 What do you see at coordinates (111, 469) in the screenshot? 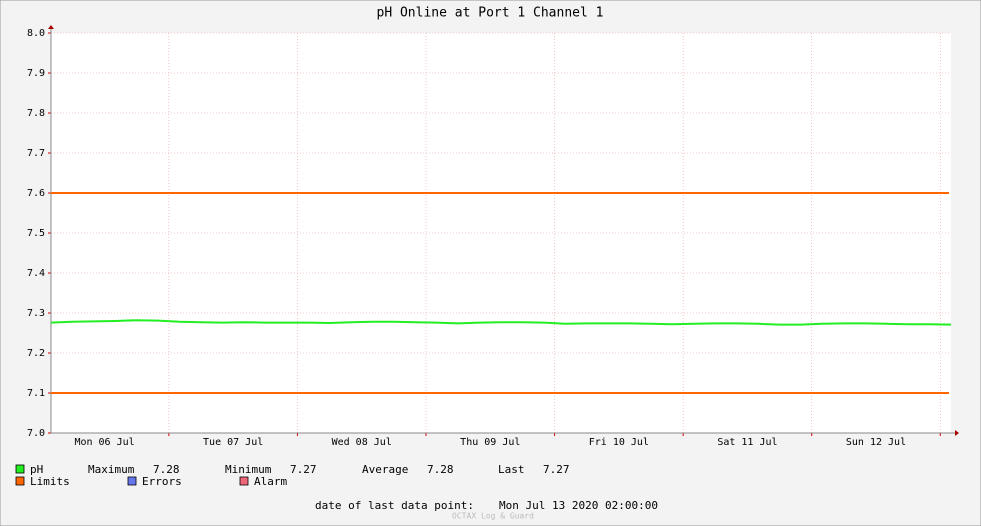
I see `stat-label: Maximum` at bounding box center [111, 469].